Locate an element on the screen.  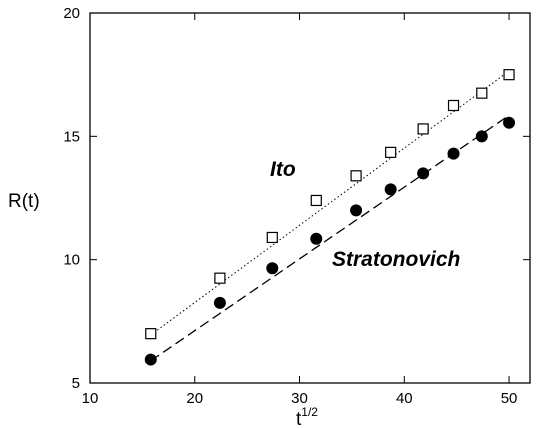
x-axis-title: t1/2 is located at coordinates (307, 416).